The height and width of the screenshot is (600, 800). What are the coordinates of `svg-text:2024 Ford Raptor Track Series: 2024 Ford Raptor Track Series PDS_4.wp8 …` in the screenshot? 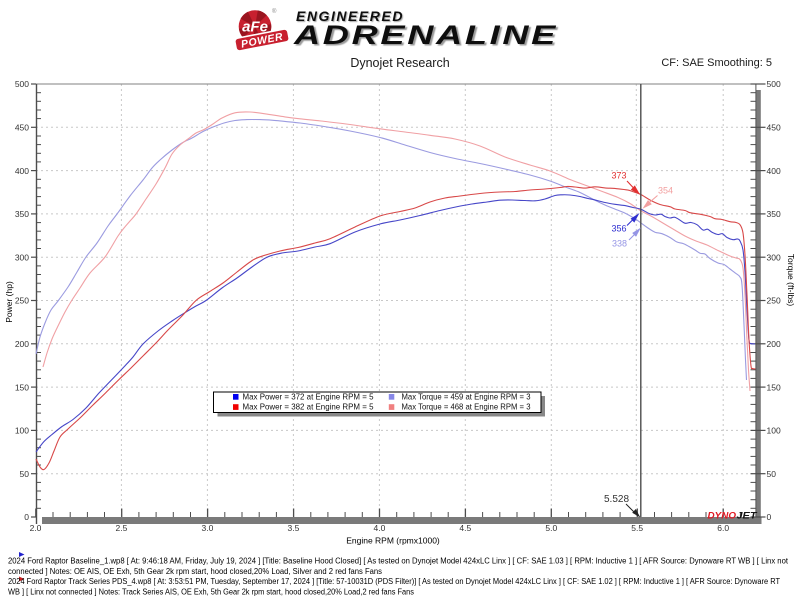 It's located at (394, 581).